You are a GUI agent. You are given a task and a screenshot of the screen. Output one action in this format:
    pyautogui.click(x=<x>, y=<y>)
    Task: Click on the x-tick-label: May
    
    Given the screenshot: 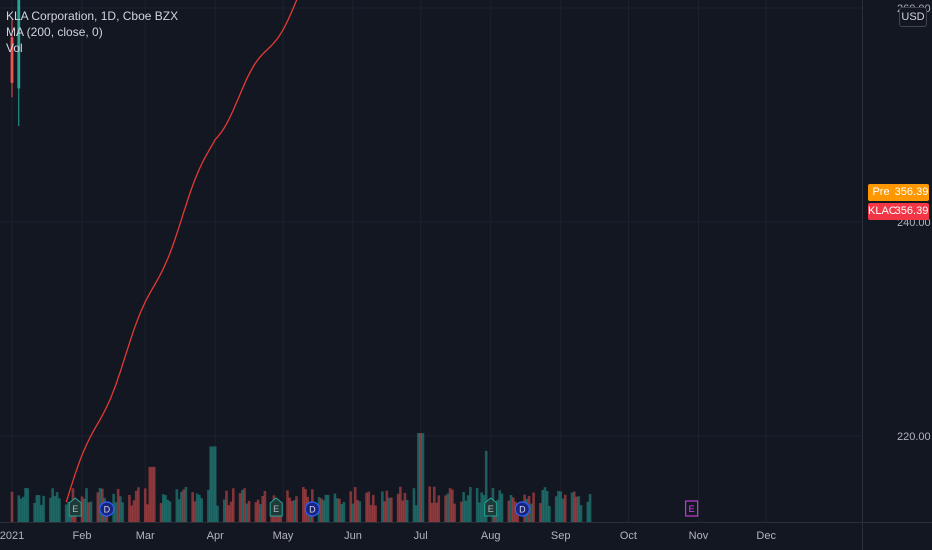 What is the action you would take?
    pyautogui.click(x=283, y=536)
    